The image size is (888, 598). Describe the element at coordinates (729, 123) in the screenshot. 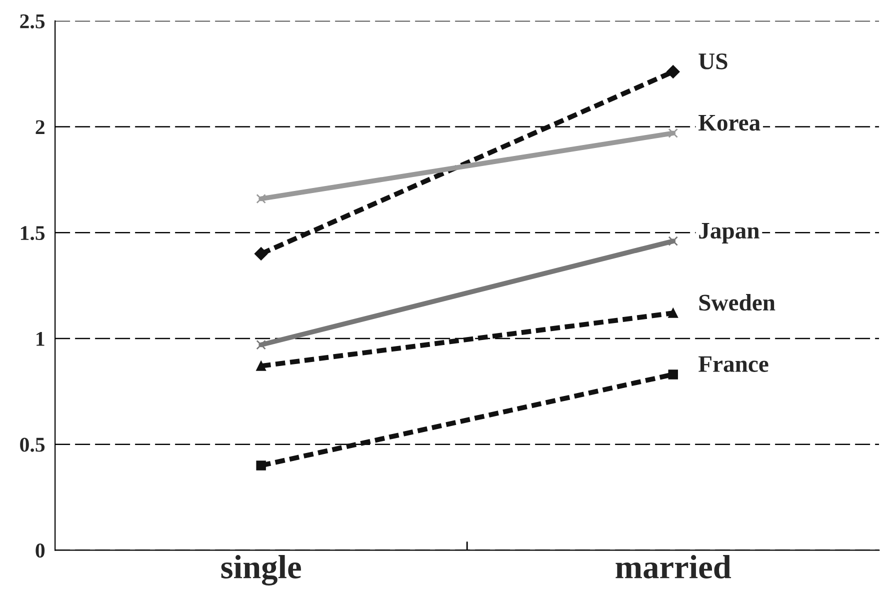

I see `series-label: Korea` at that location.